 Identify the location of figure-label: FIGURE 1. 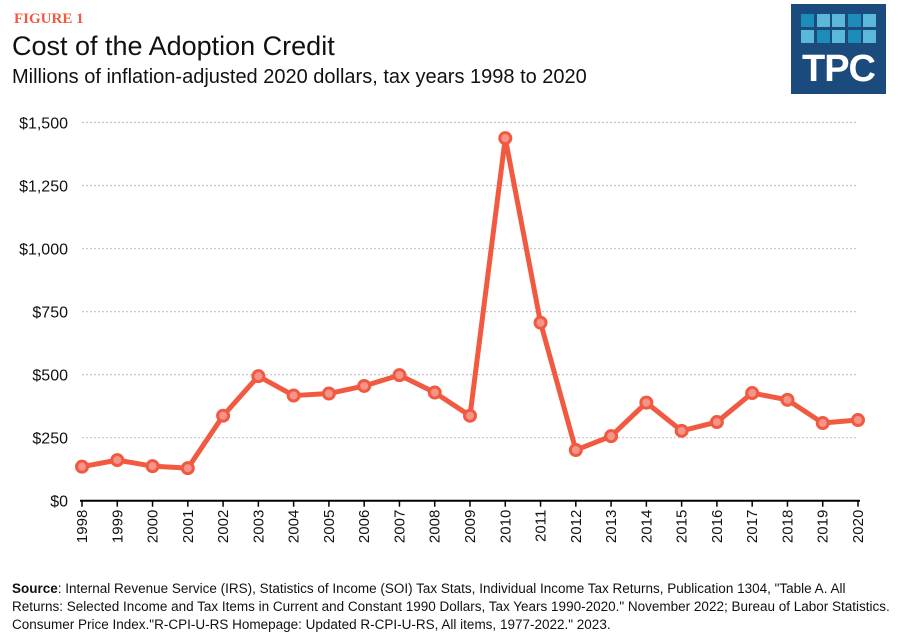
(49, 19).